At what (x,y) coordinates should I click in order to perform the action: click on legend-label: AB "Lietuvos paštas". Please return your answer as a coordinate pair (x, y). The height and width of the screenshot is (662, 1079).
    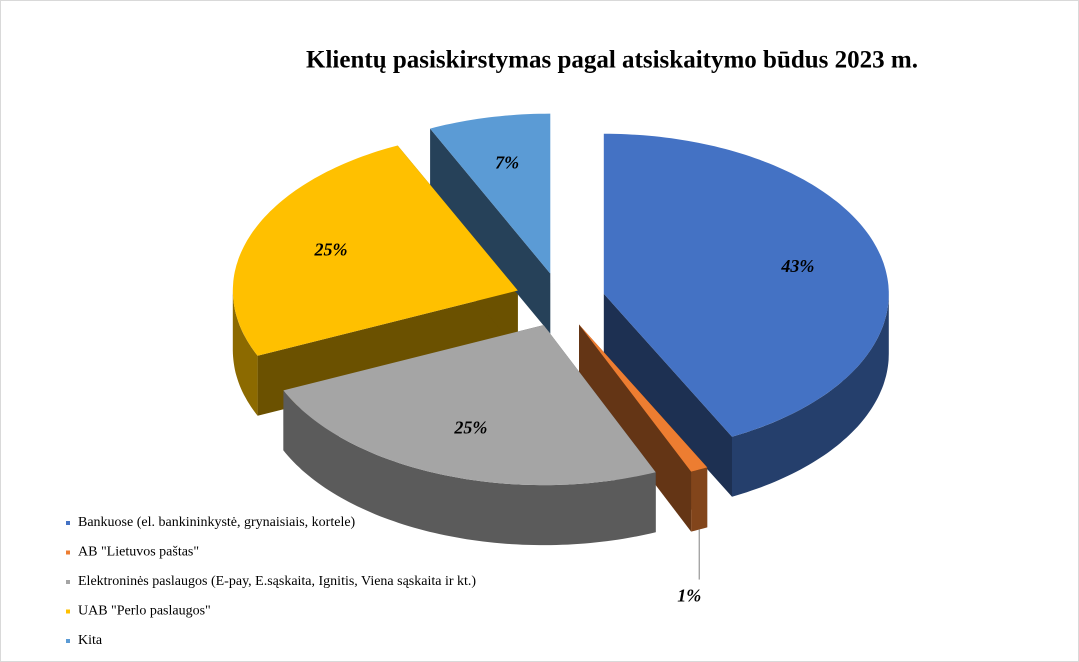
    Looking at the image, I should click on (138, 552).